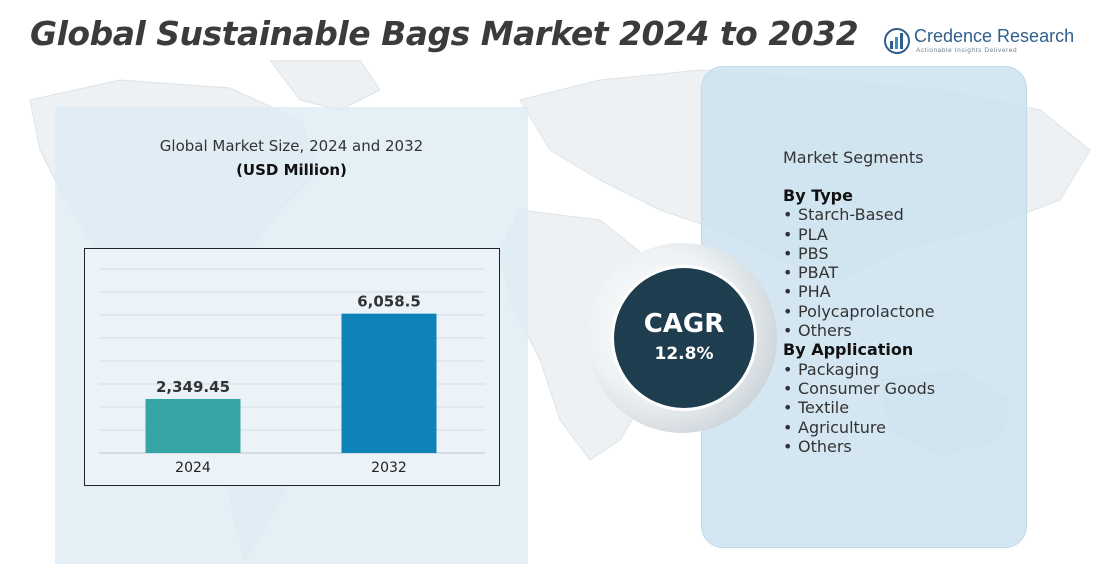 This screenshot has height=572, width=1101. What do you see at coordinates (859, 312) in the screenshot?
I see `segment-item: Polycaprolactone` at bounding box center [859, 312].